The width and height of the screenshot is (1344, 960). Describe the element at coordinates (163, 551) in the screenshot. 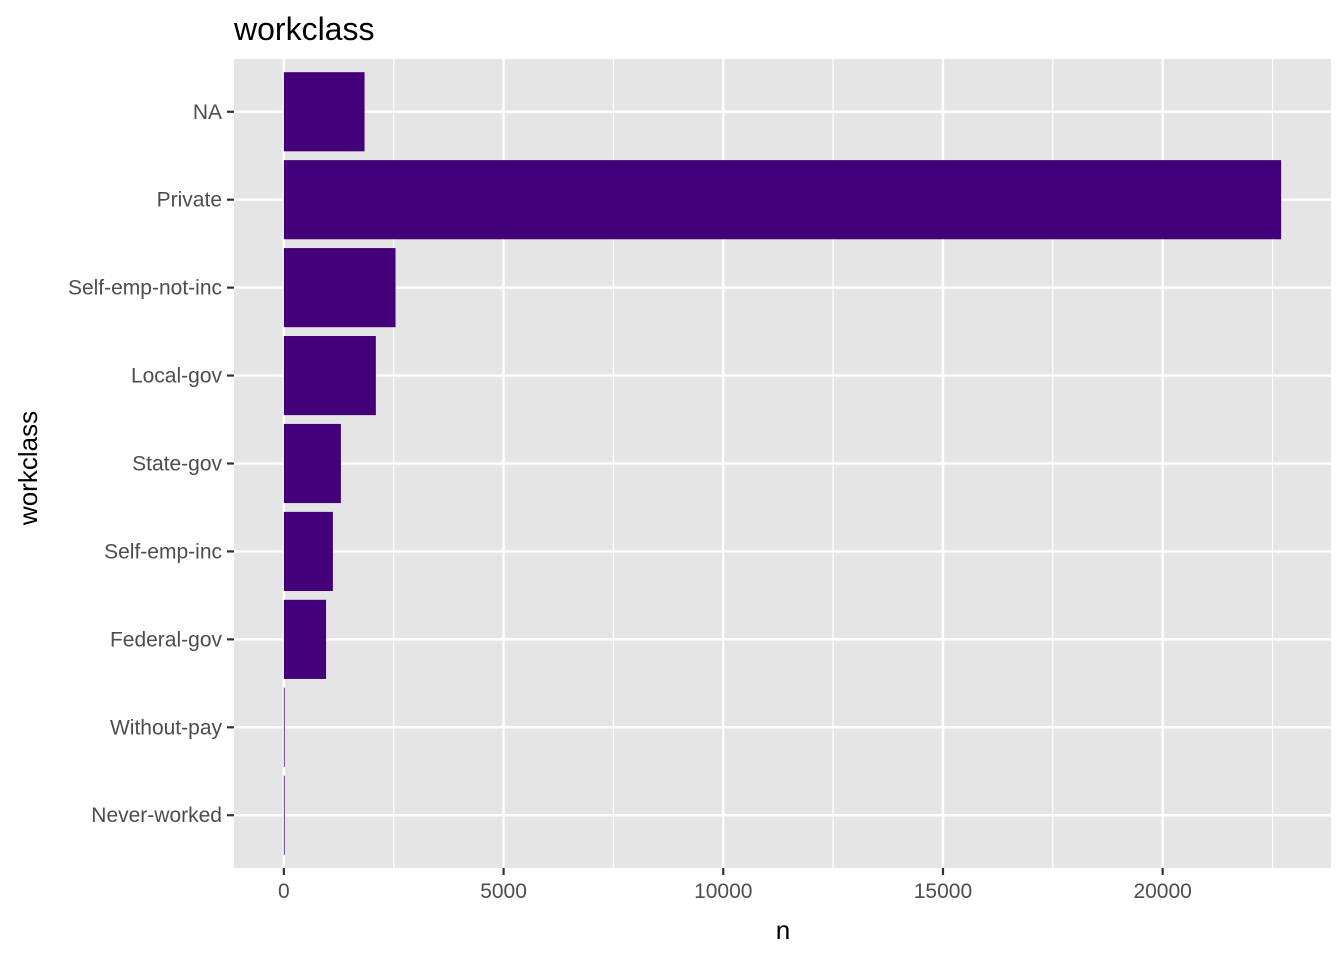

I see `y-tick-label: Self-emp-inc` at that location.